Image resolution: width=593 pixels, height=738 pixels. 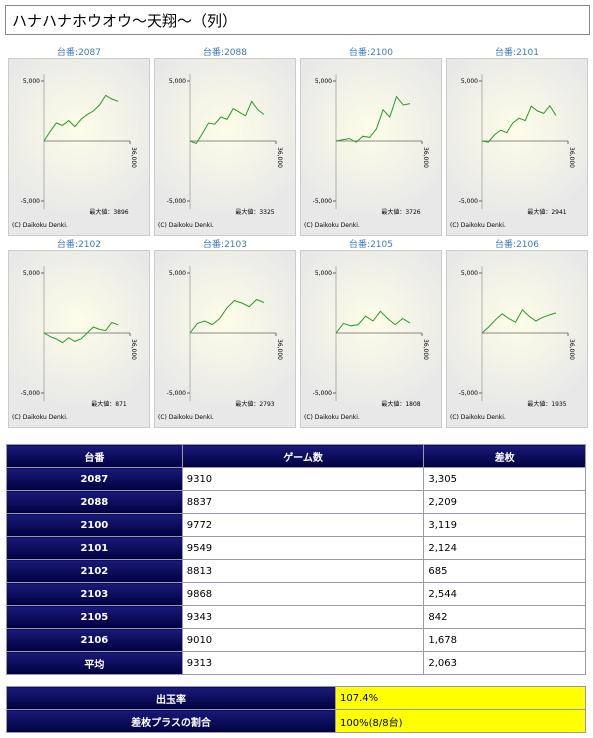 What do you see at coordinates (400, 404) in the screenshot?
I see `max-label: 最大値：1808` at bounding box center [400, 404].